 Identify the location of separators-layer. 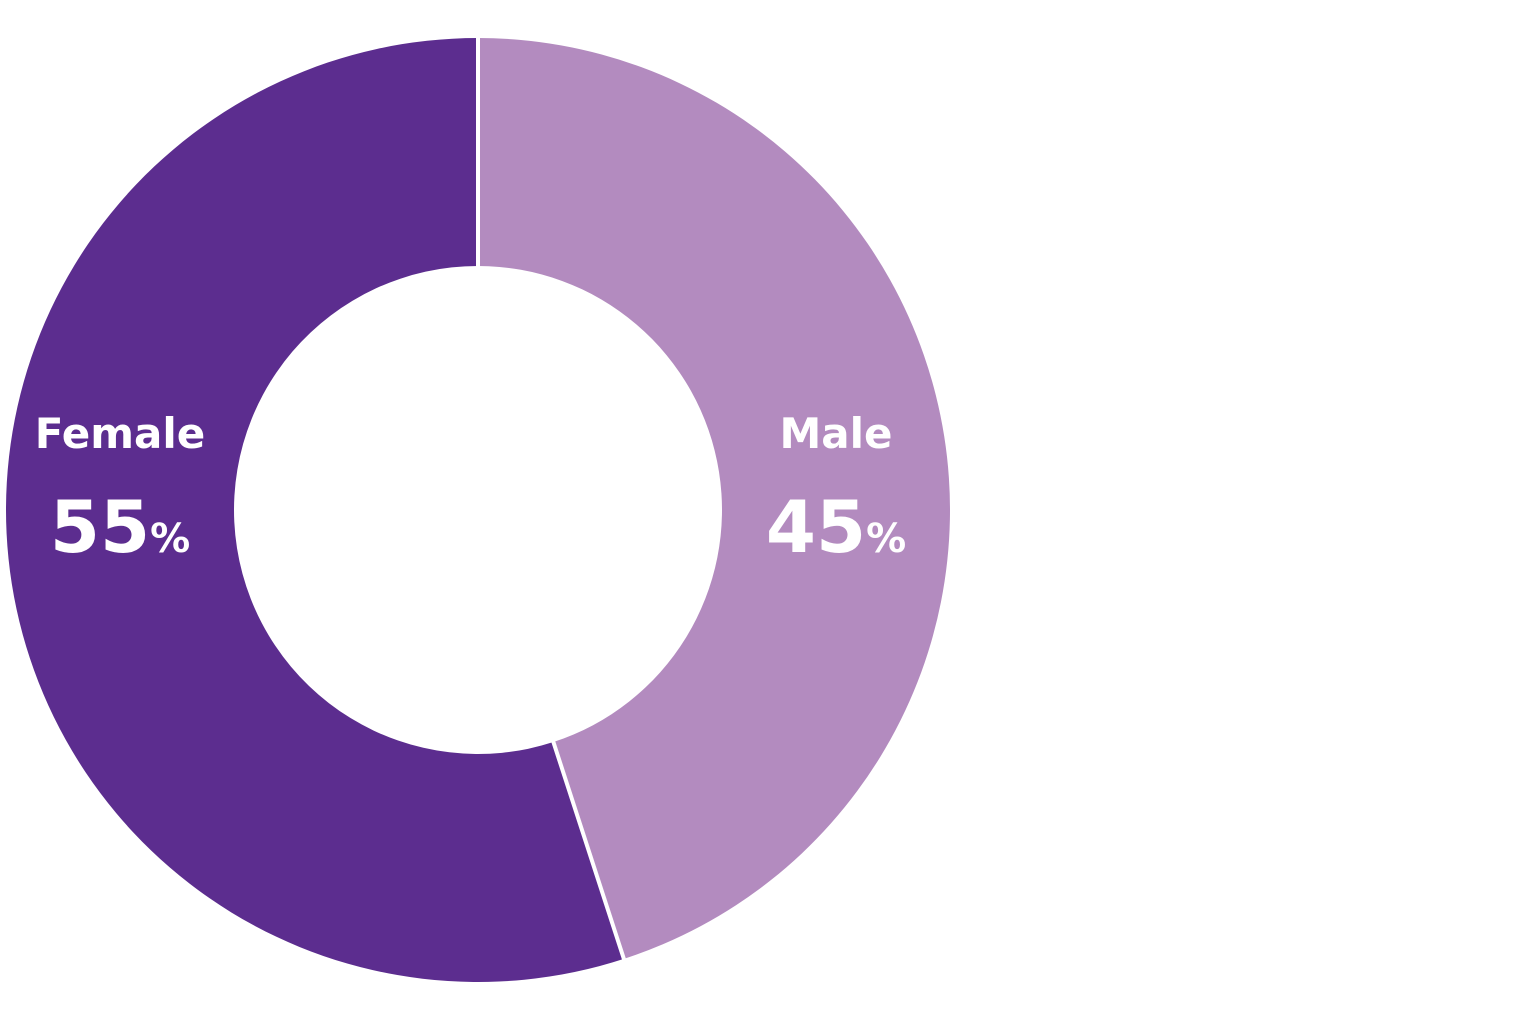
(551, 499).